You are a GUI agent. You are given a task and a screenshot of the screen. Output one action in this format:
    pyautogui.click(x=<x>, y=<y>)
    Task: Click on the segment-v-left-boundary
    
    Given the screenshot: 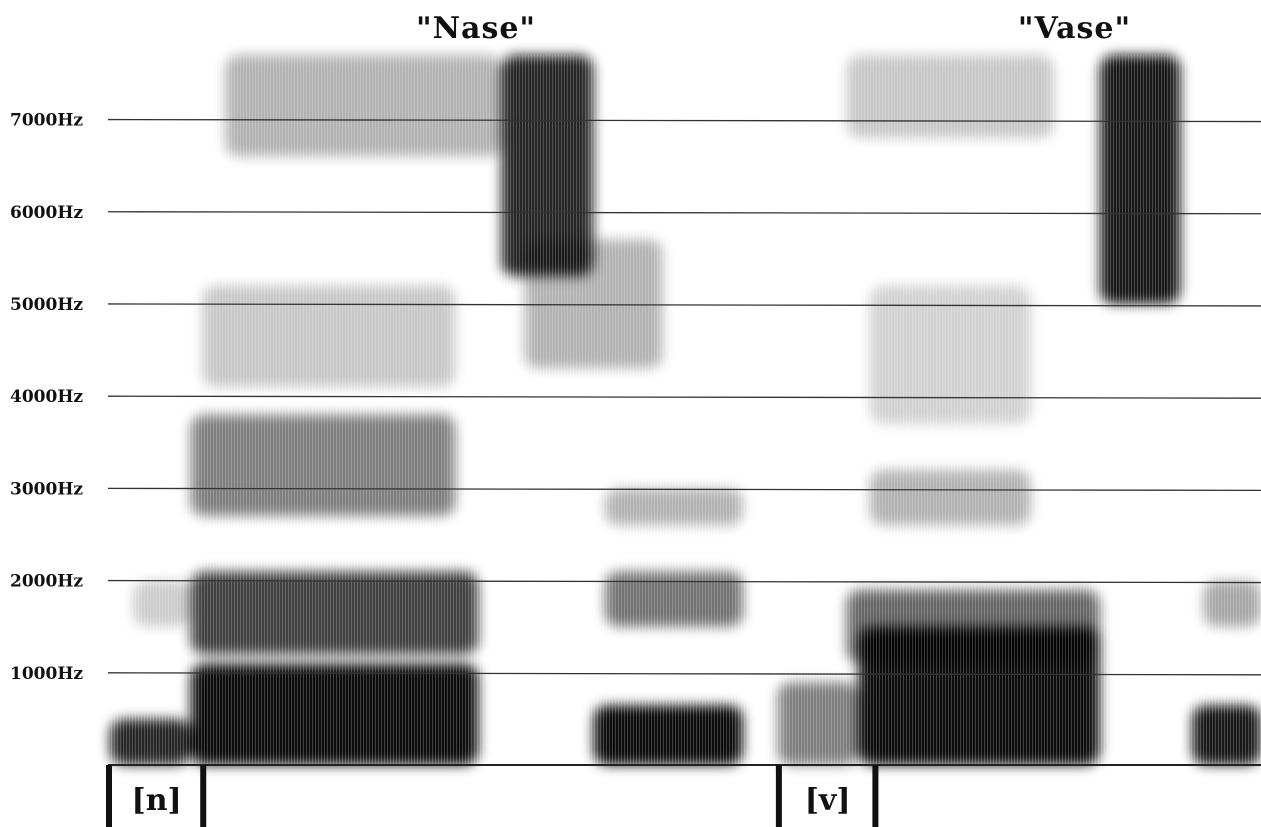 What is the action you would take?
    pyautogui.click(x=778, y=796)
    